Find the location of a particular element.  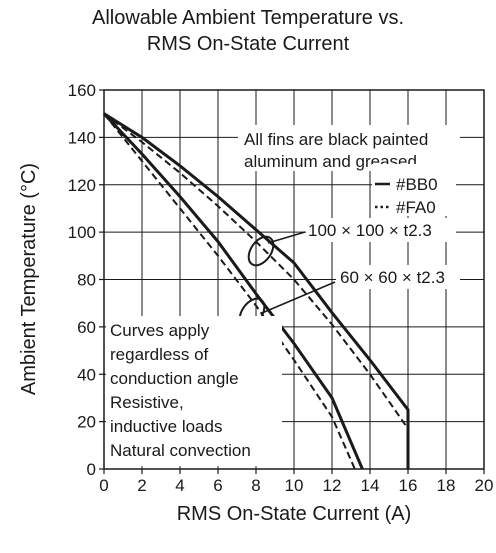

x-tick-label: 16 is located at coordinates (408, 485).